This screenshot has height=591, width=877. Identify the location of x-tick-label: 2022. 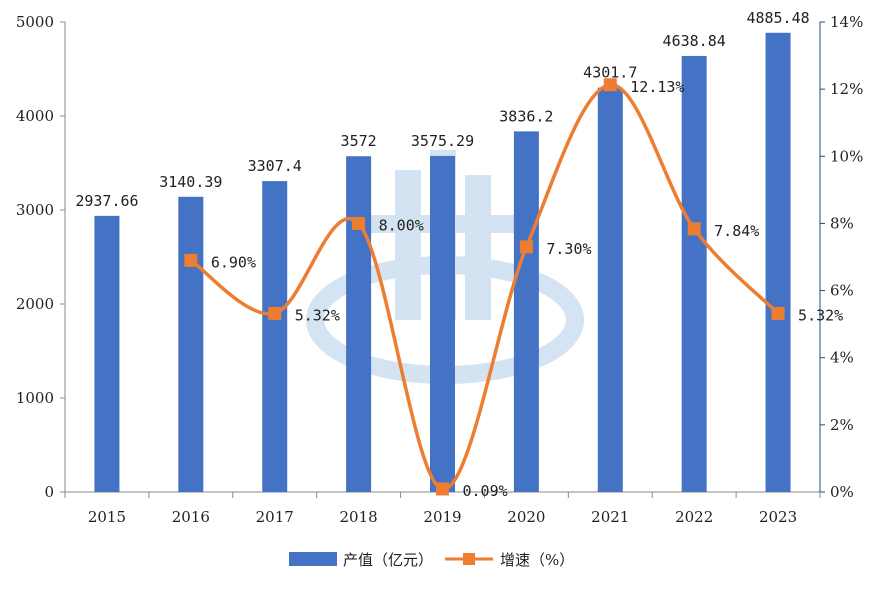
(694, 517).